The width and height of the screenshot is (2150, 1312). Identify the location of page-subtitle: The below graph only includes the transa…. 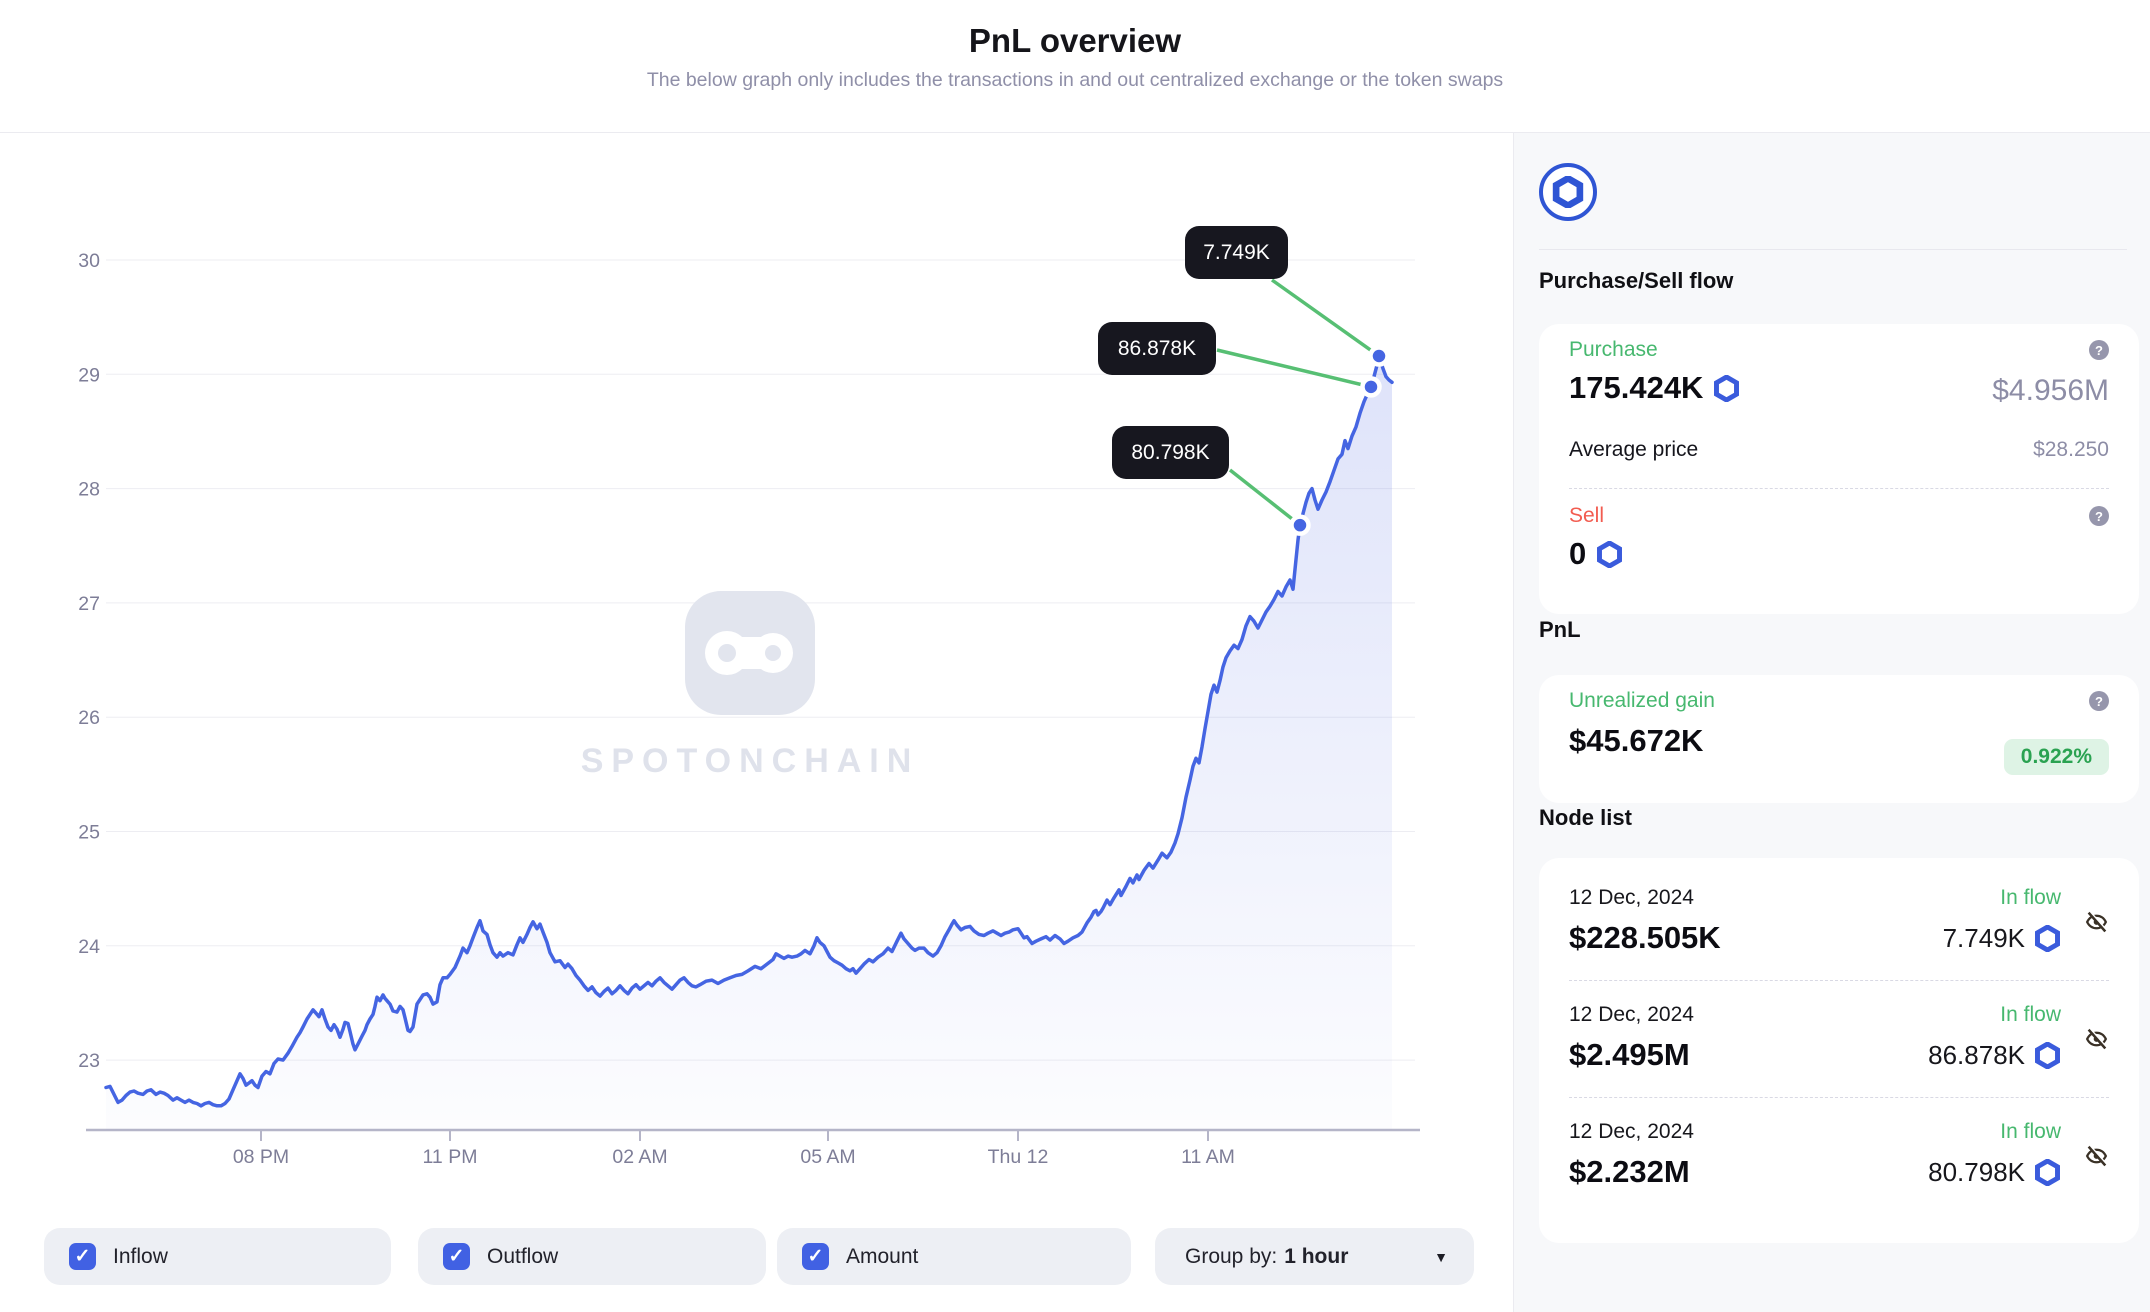
(1075, 80).